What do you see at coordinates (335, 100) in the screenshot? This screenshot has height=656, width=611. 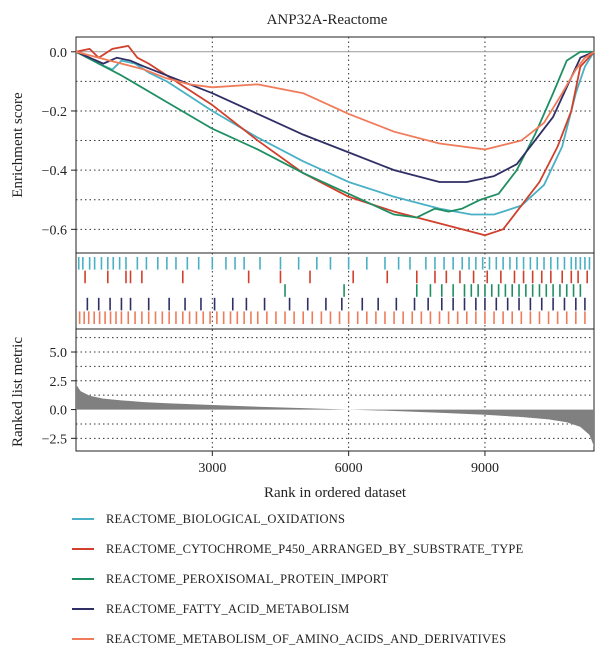 I see `es-curve` at bounding box center [335, 100].